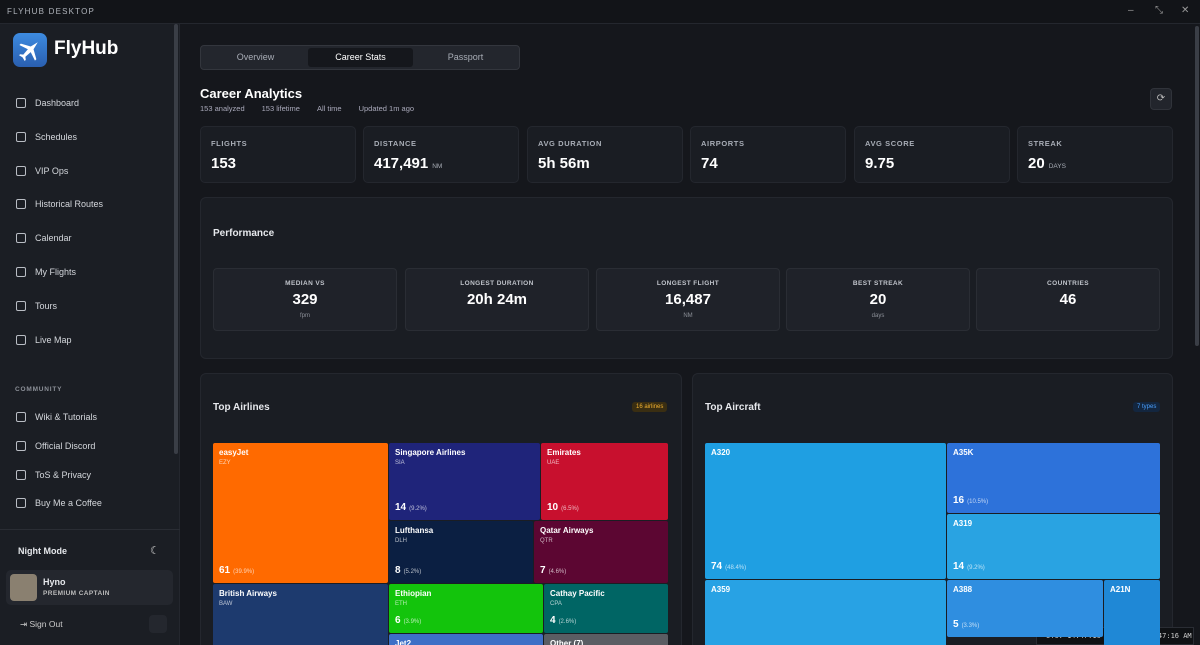  Describe the element at coordinates (604, 481) in the screenshot. I see `treemap-tile: Emirates UAE 10 (6.5%)` at that location.